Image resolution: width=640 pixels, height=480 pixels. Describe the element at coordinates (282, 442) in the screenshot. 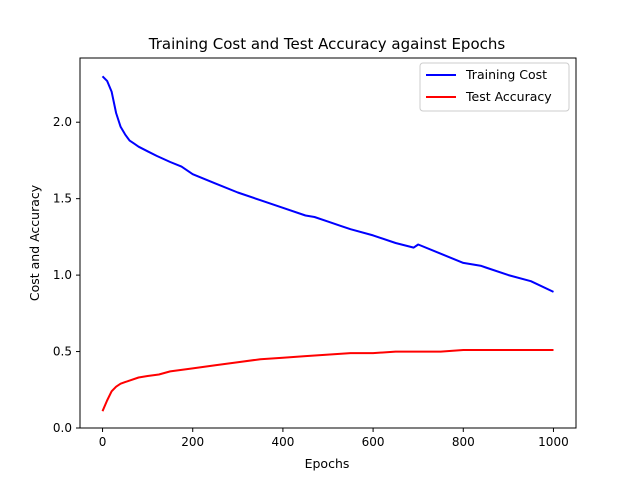

I see `x-tick-label: 400` at that location.